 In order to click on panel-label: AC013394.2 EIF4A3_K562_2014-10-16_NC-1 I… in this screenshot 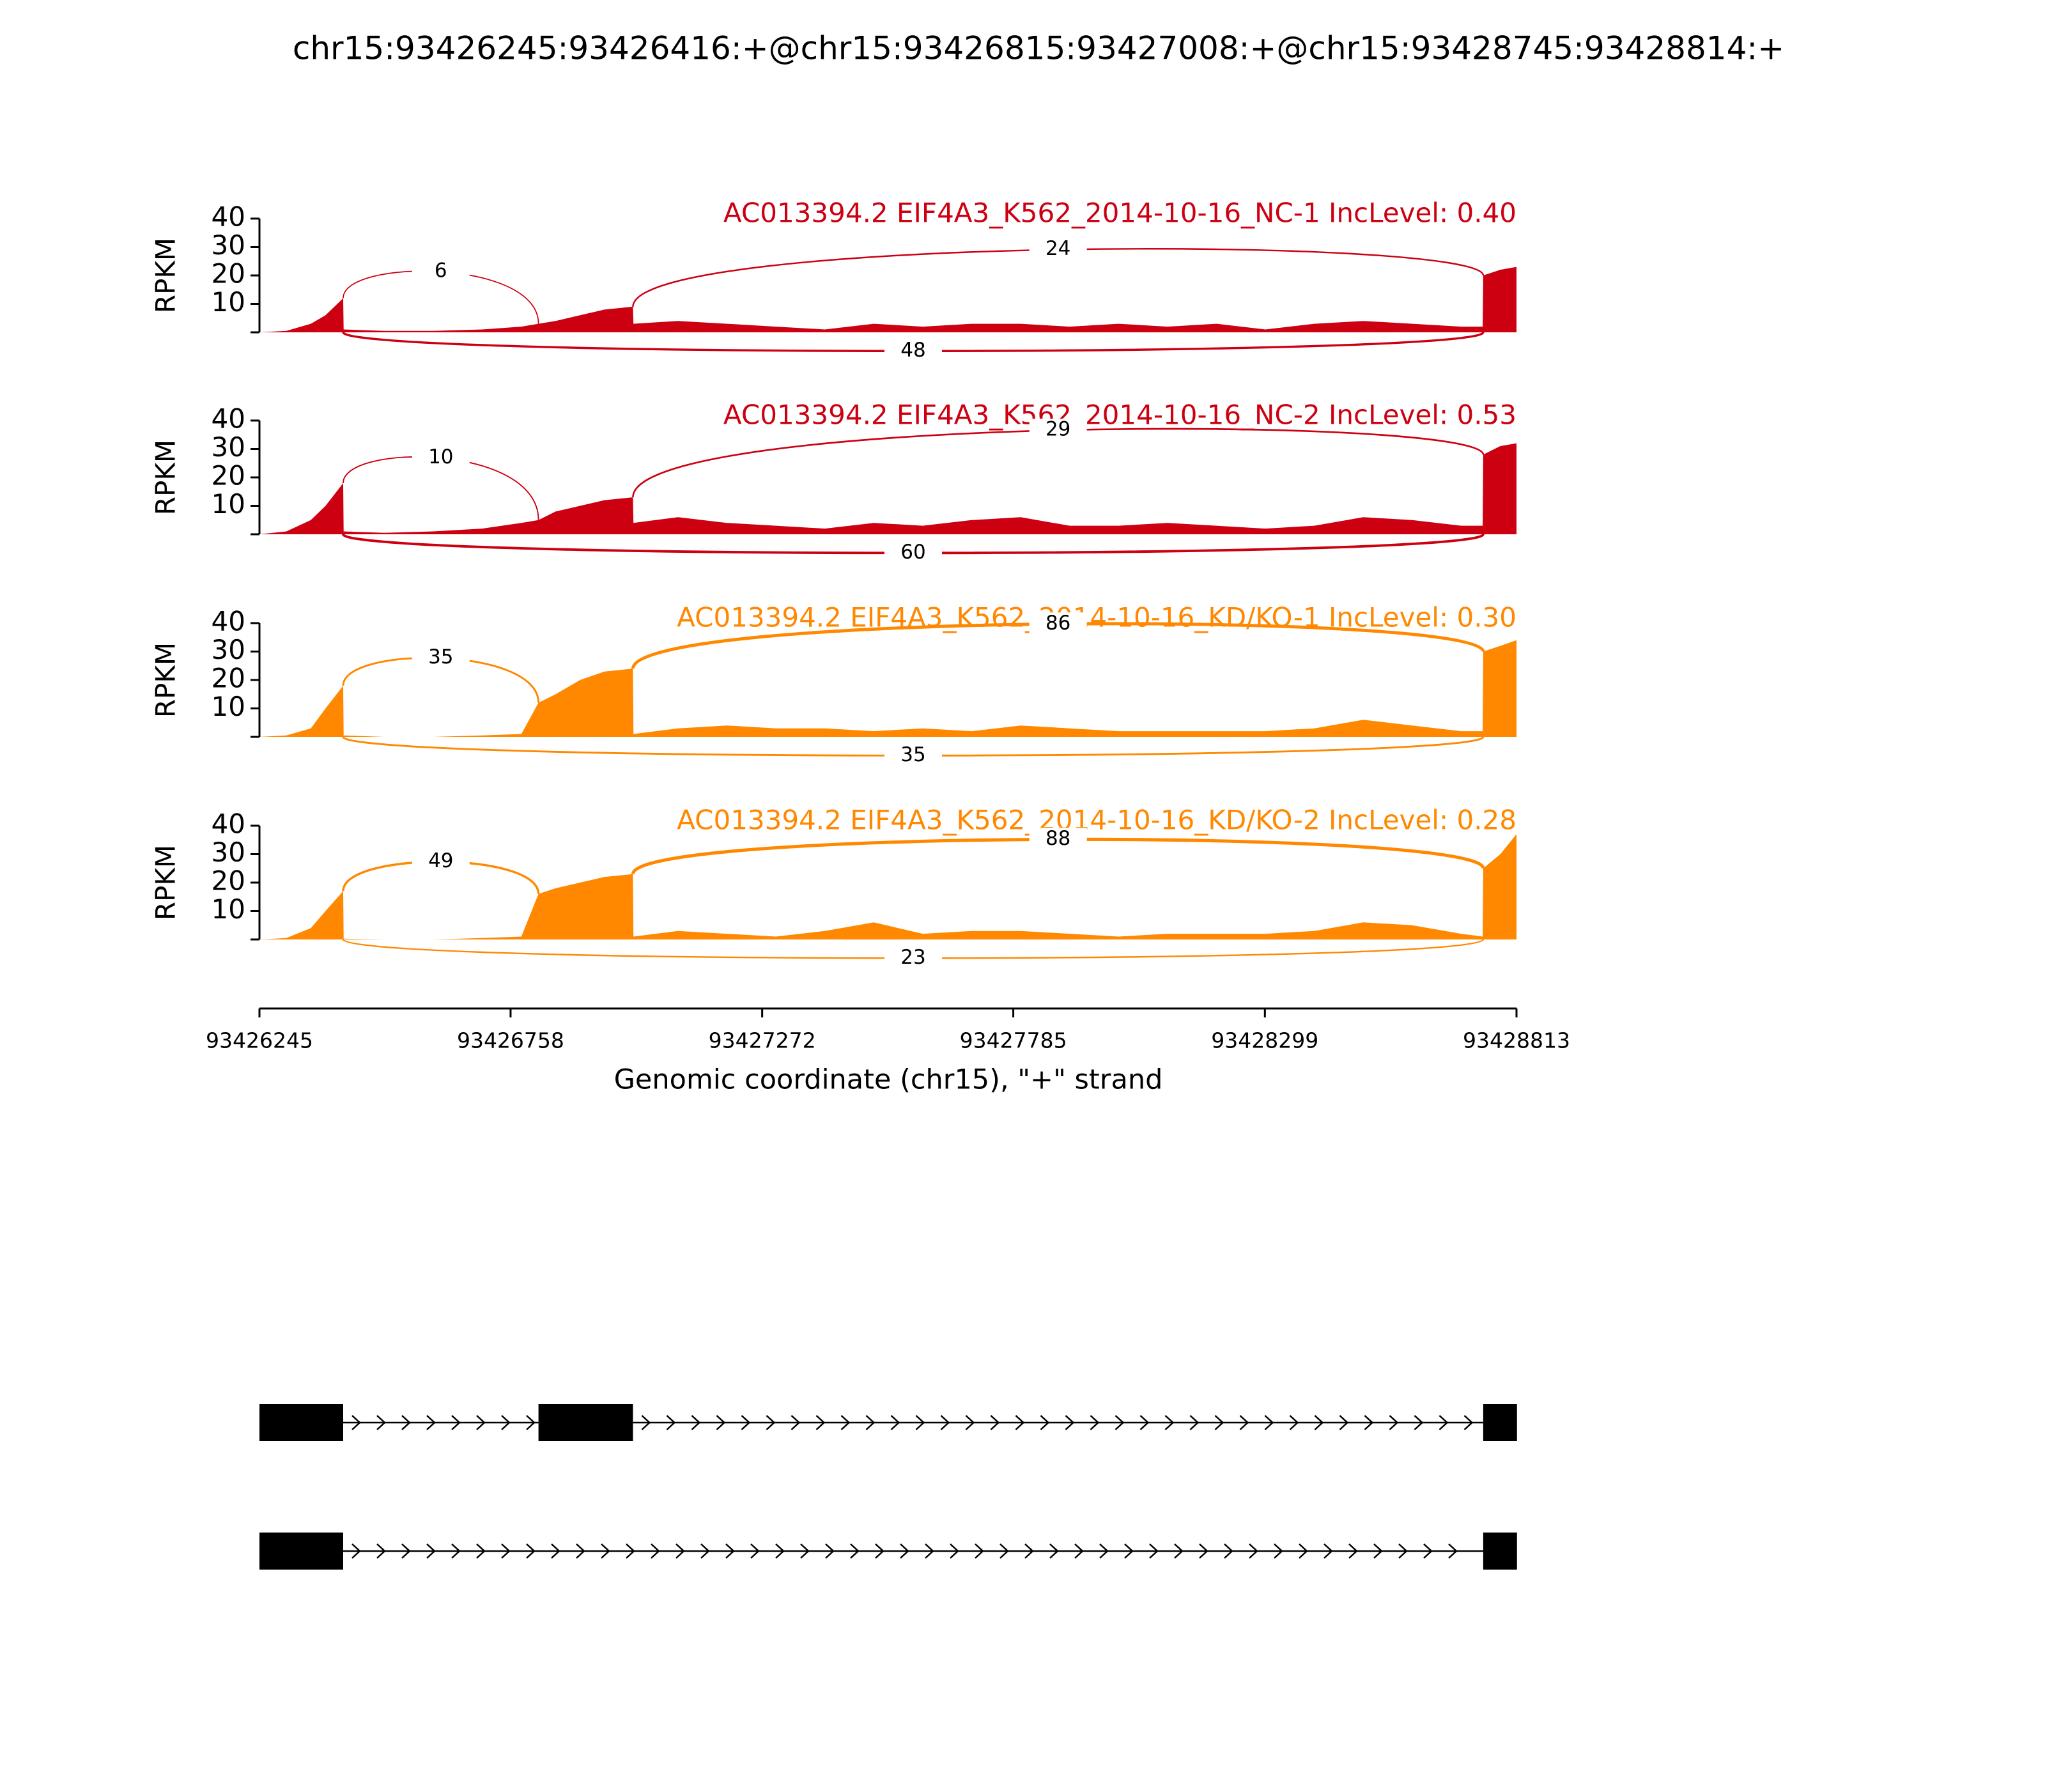, I will do `click(1119, 213)`.